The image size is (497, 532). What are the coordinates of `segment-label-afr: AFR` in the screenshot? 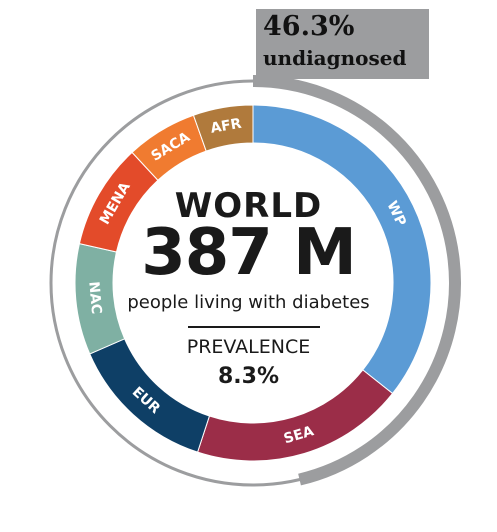 It's located at (226, 126).